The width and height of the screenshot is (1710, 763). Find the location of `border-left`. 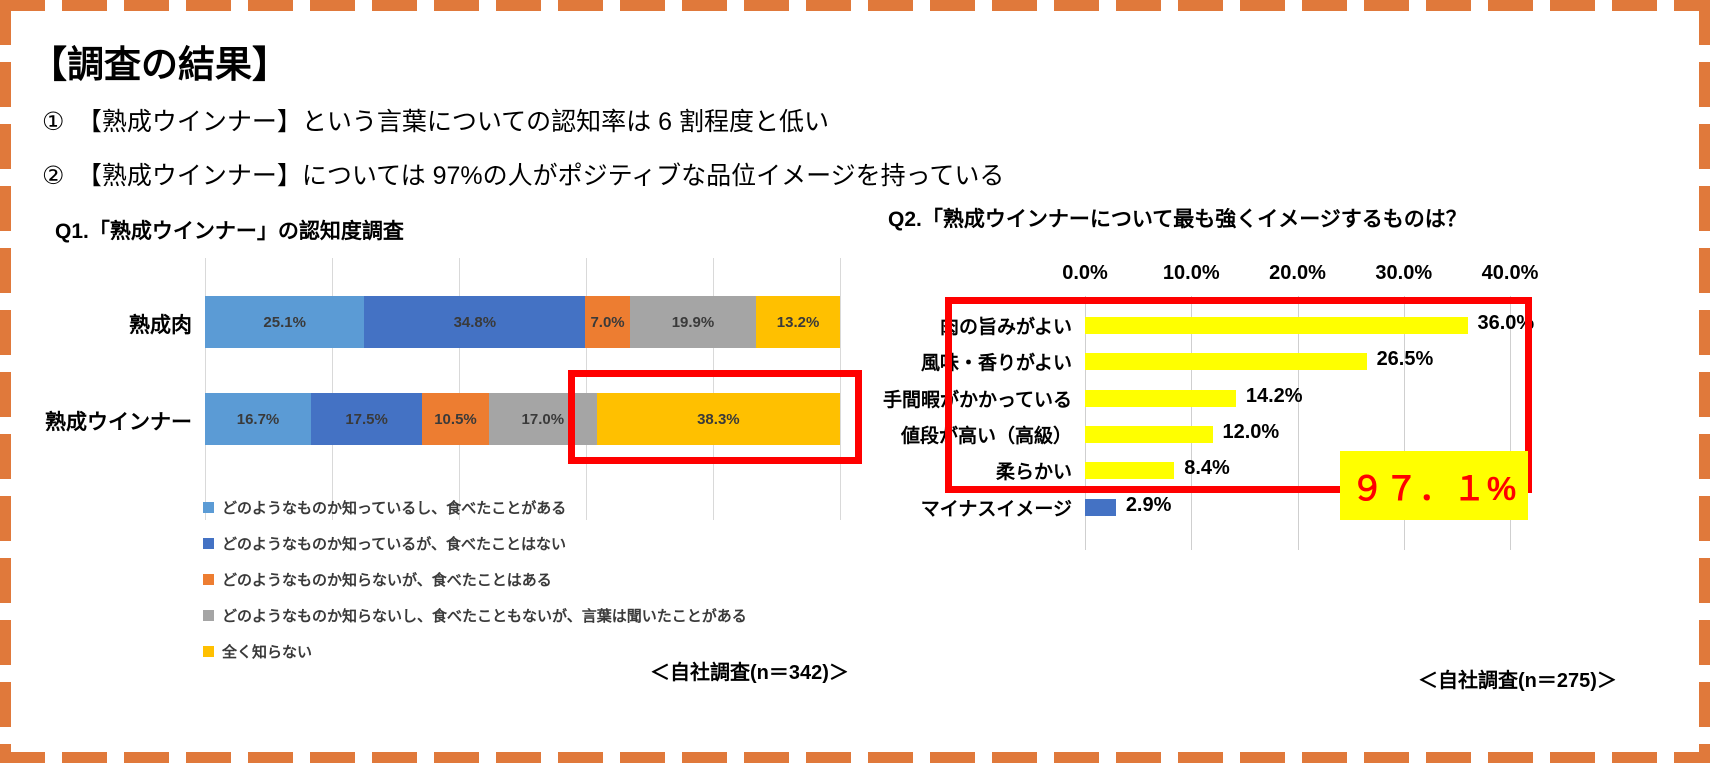

border-left is located at coordinates (5, 381).